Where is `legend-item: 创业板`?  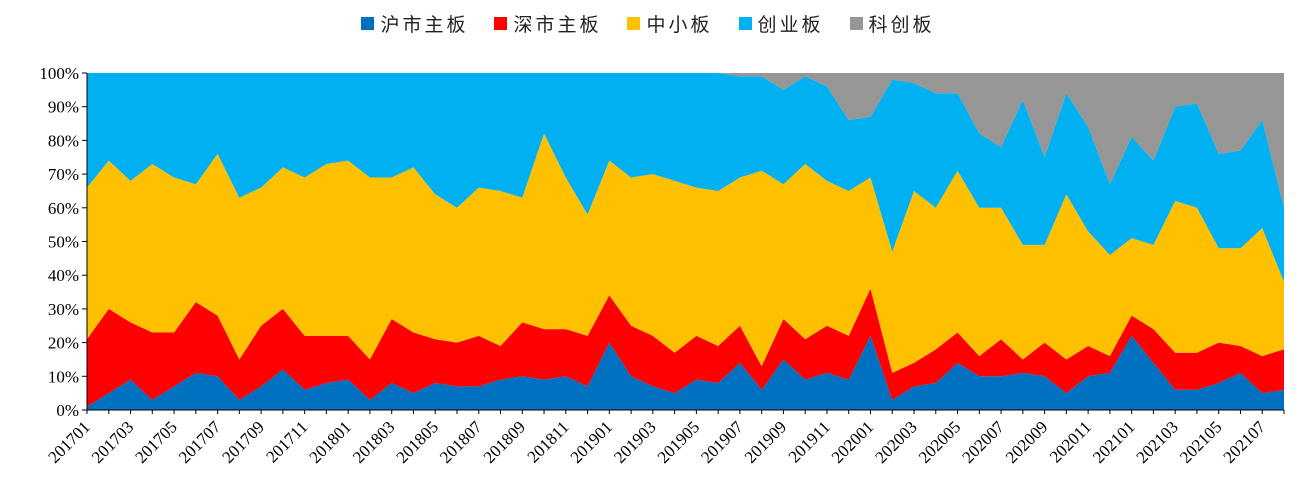
legend-item: 创业板 is located at coordinates (781, 23).